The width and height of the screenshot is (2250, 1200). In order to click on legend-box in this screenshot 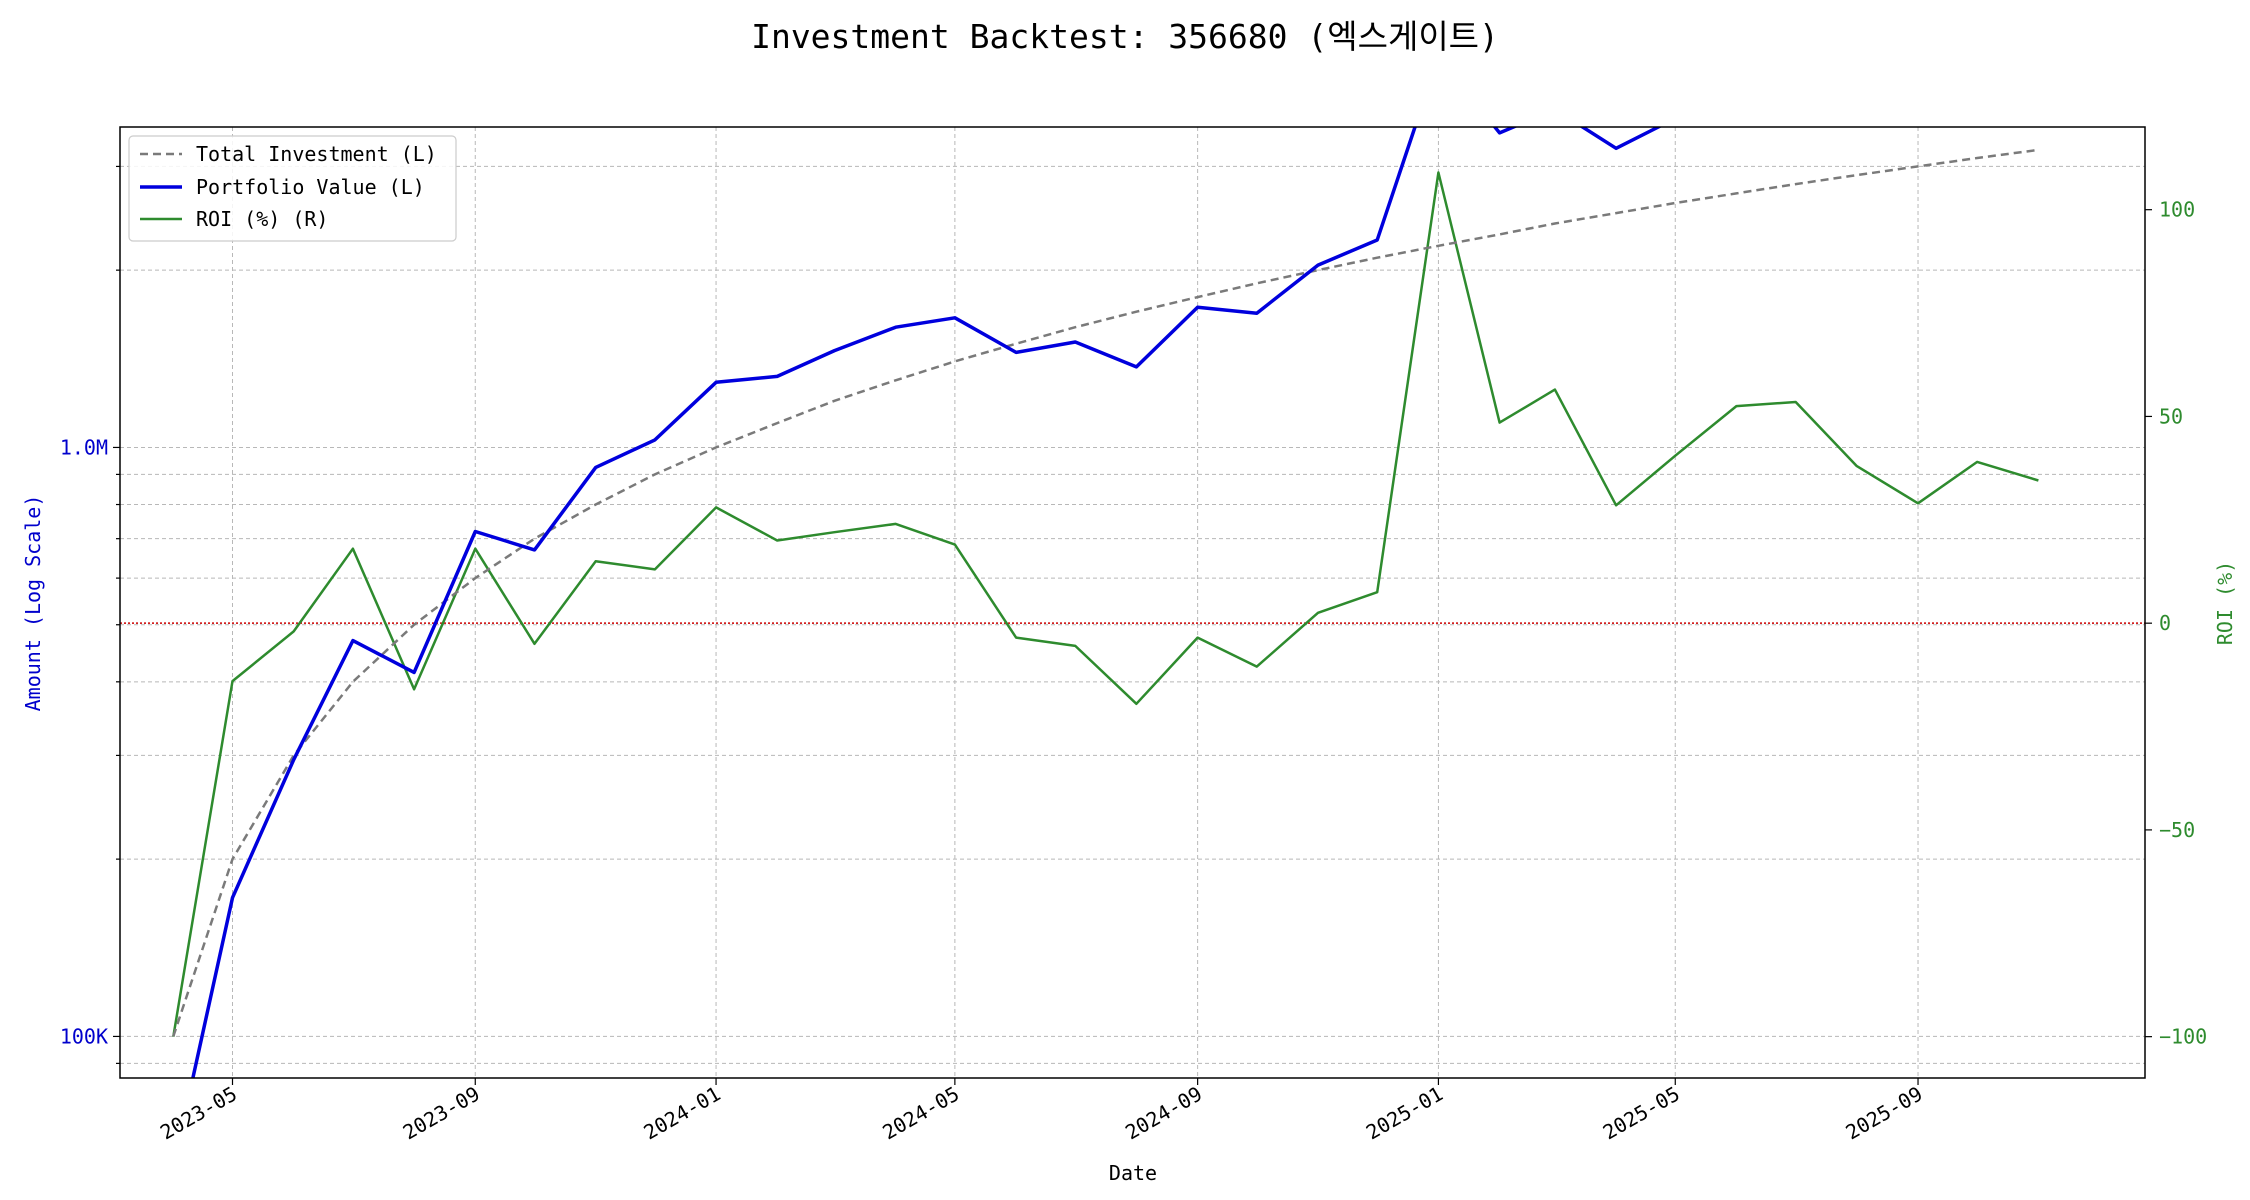, I will do `click(292, 188)`.